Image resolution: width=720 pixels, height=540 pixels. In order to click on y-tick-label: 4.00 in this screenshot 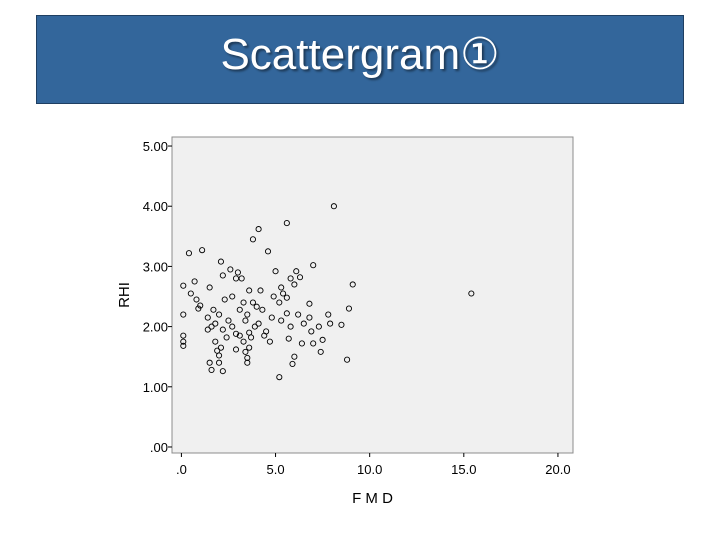, I will do `click(155, 206)`.